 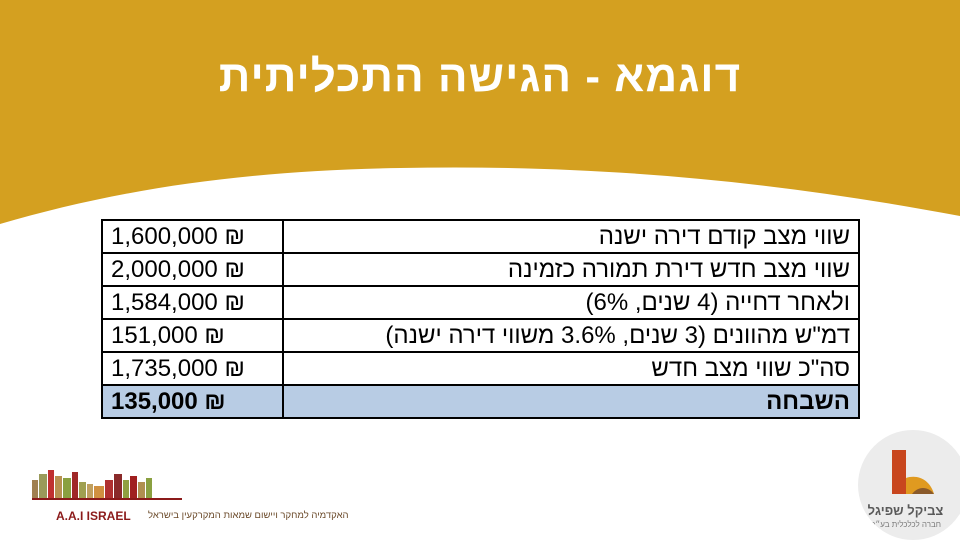 What do you see at coordinates (192, 401) in the screenshot?
I see `total-amount: 135,000 ₪` at bounding box center [192, 401].